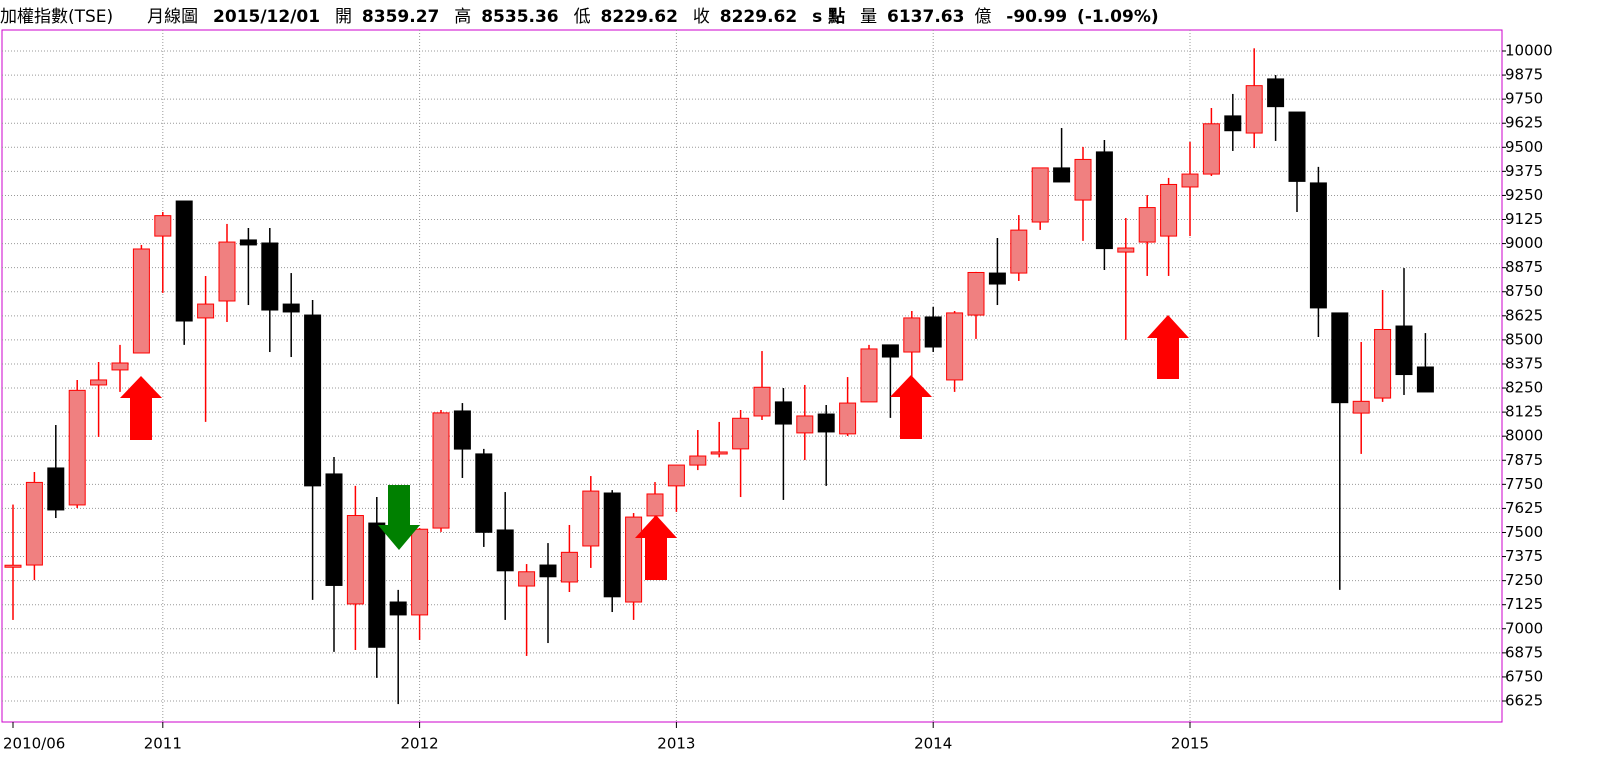 Image resolution: width=1610 pixels, height=776 pixels. What do you see at coordinates (1524, 99) in the screenshot?
I see `y-tick-label: 9750` at bounding box center [1524, 99].